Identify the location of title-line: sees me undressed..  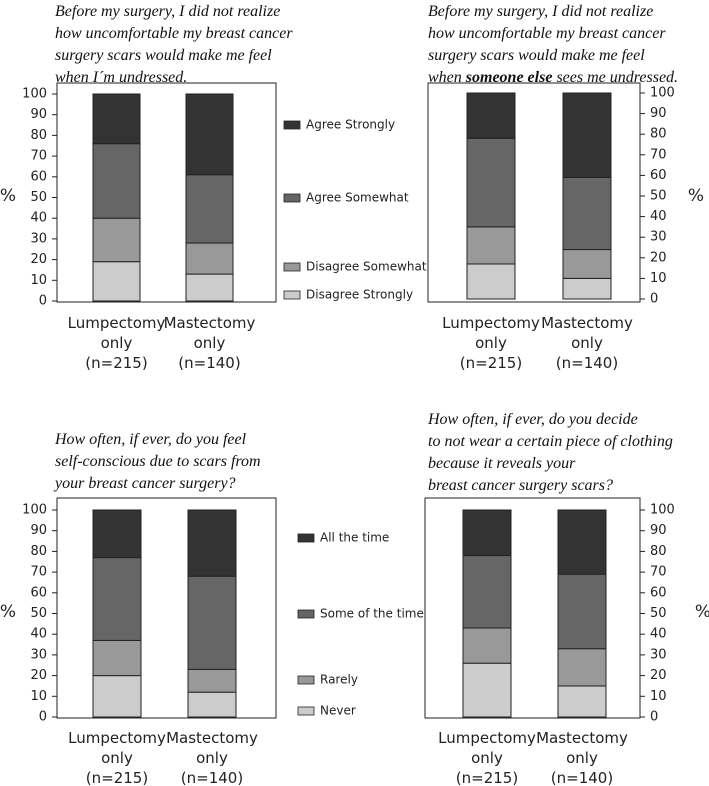
(615, 77).